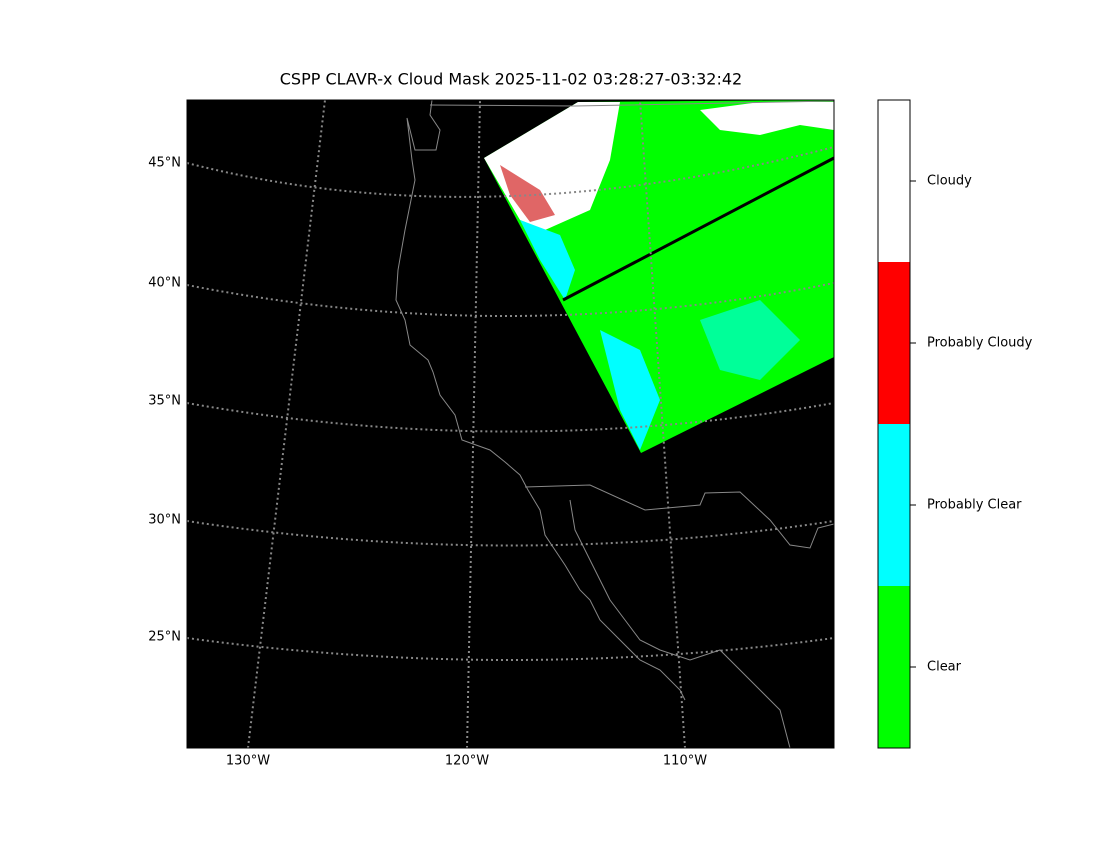 Image resolution: width=1120 pixels, height=844 pixels. Describe the element at coordinates (949, 181) in the screenshot. I see `colorbar-label: Cloudy` at that location.